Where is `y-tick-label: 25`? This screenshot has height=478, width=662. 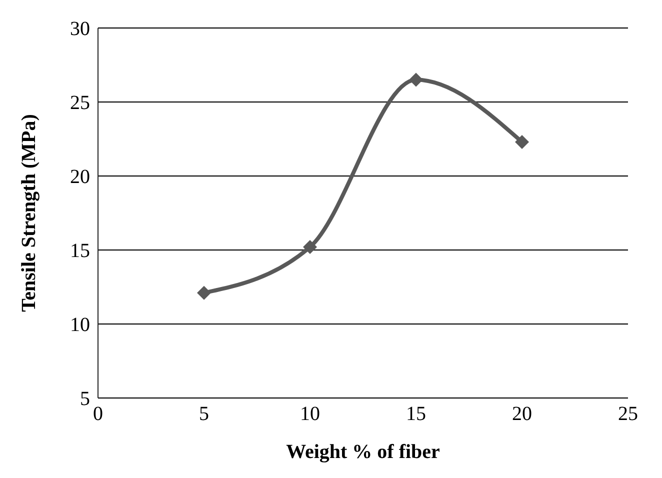
y-tick-label: 25 is located at coordinates (80, 103).